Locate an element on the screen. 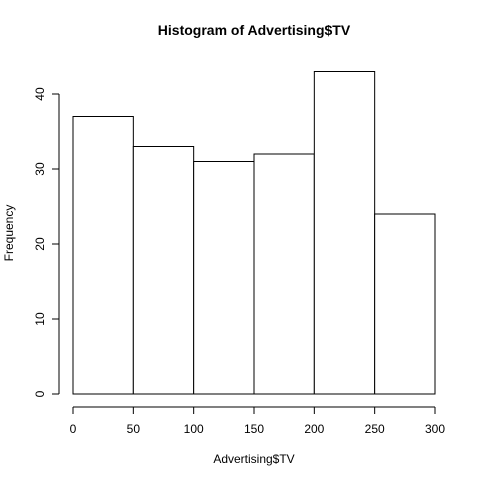 The image size is (480, 480). x-axis: 0 50 100 150 200 250 300 is located at coordinates (257, 421).